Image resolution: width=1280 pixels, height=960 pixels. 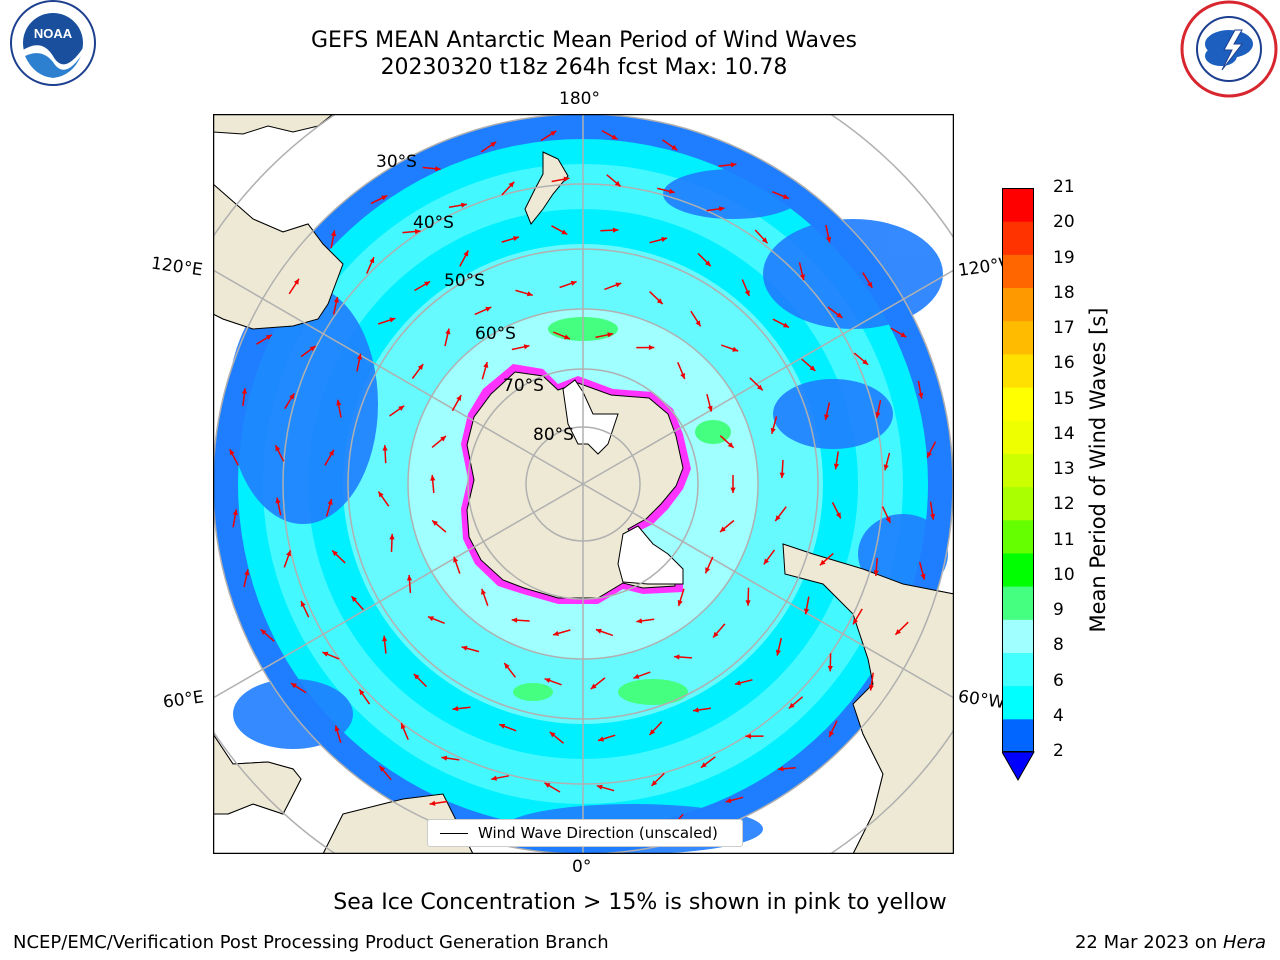 I want to click on footer-date: 22 Mar 2023 on Hera, so click(x=1170, y=942).